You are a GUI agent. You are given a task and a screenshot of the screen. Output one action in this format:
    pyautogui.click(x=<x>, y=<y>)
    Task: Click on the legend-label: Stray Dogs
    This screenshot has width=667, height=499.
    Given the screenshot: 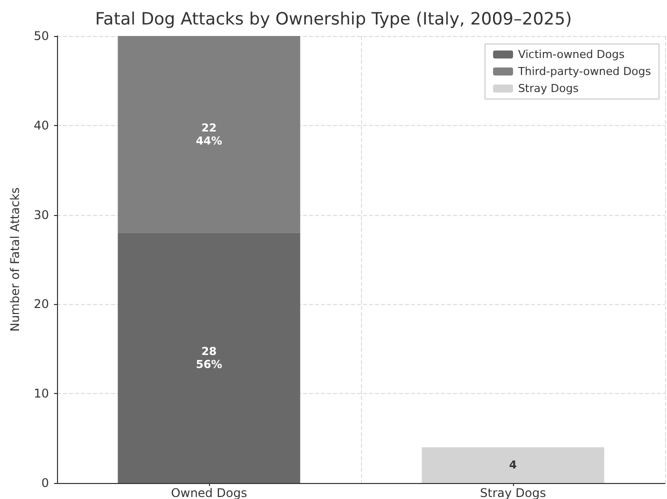 What is the action you would take?
    pyautogui.click(x=548, y=88)
    